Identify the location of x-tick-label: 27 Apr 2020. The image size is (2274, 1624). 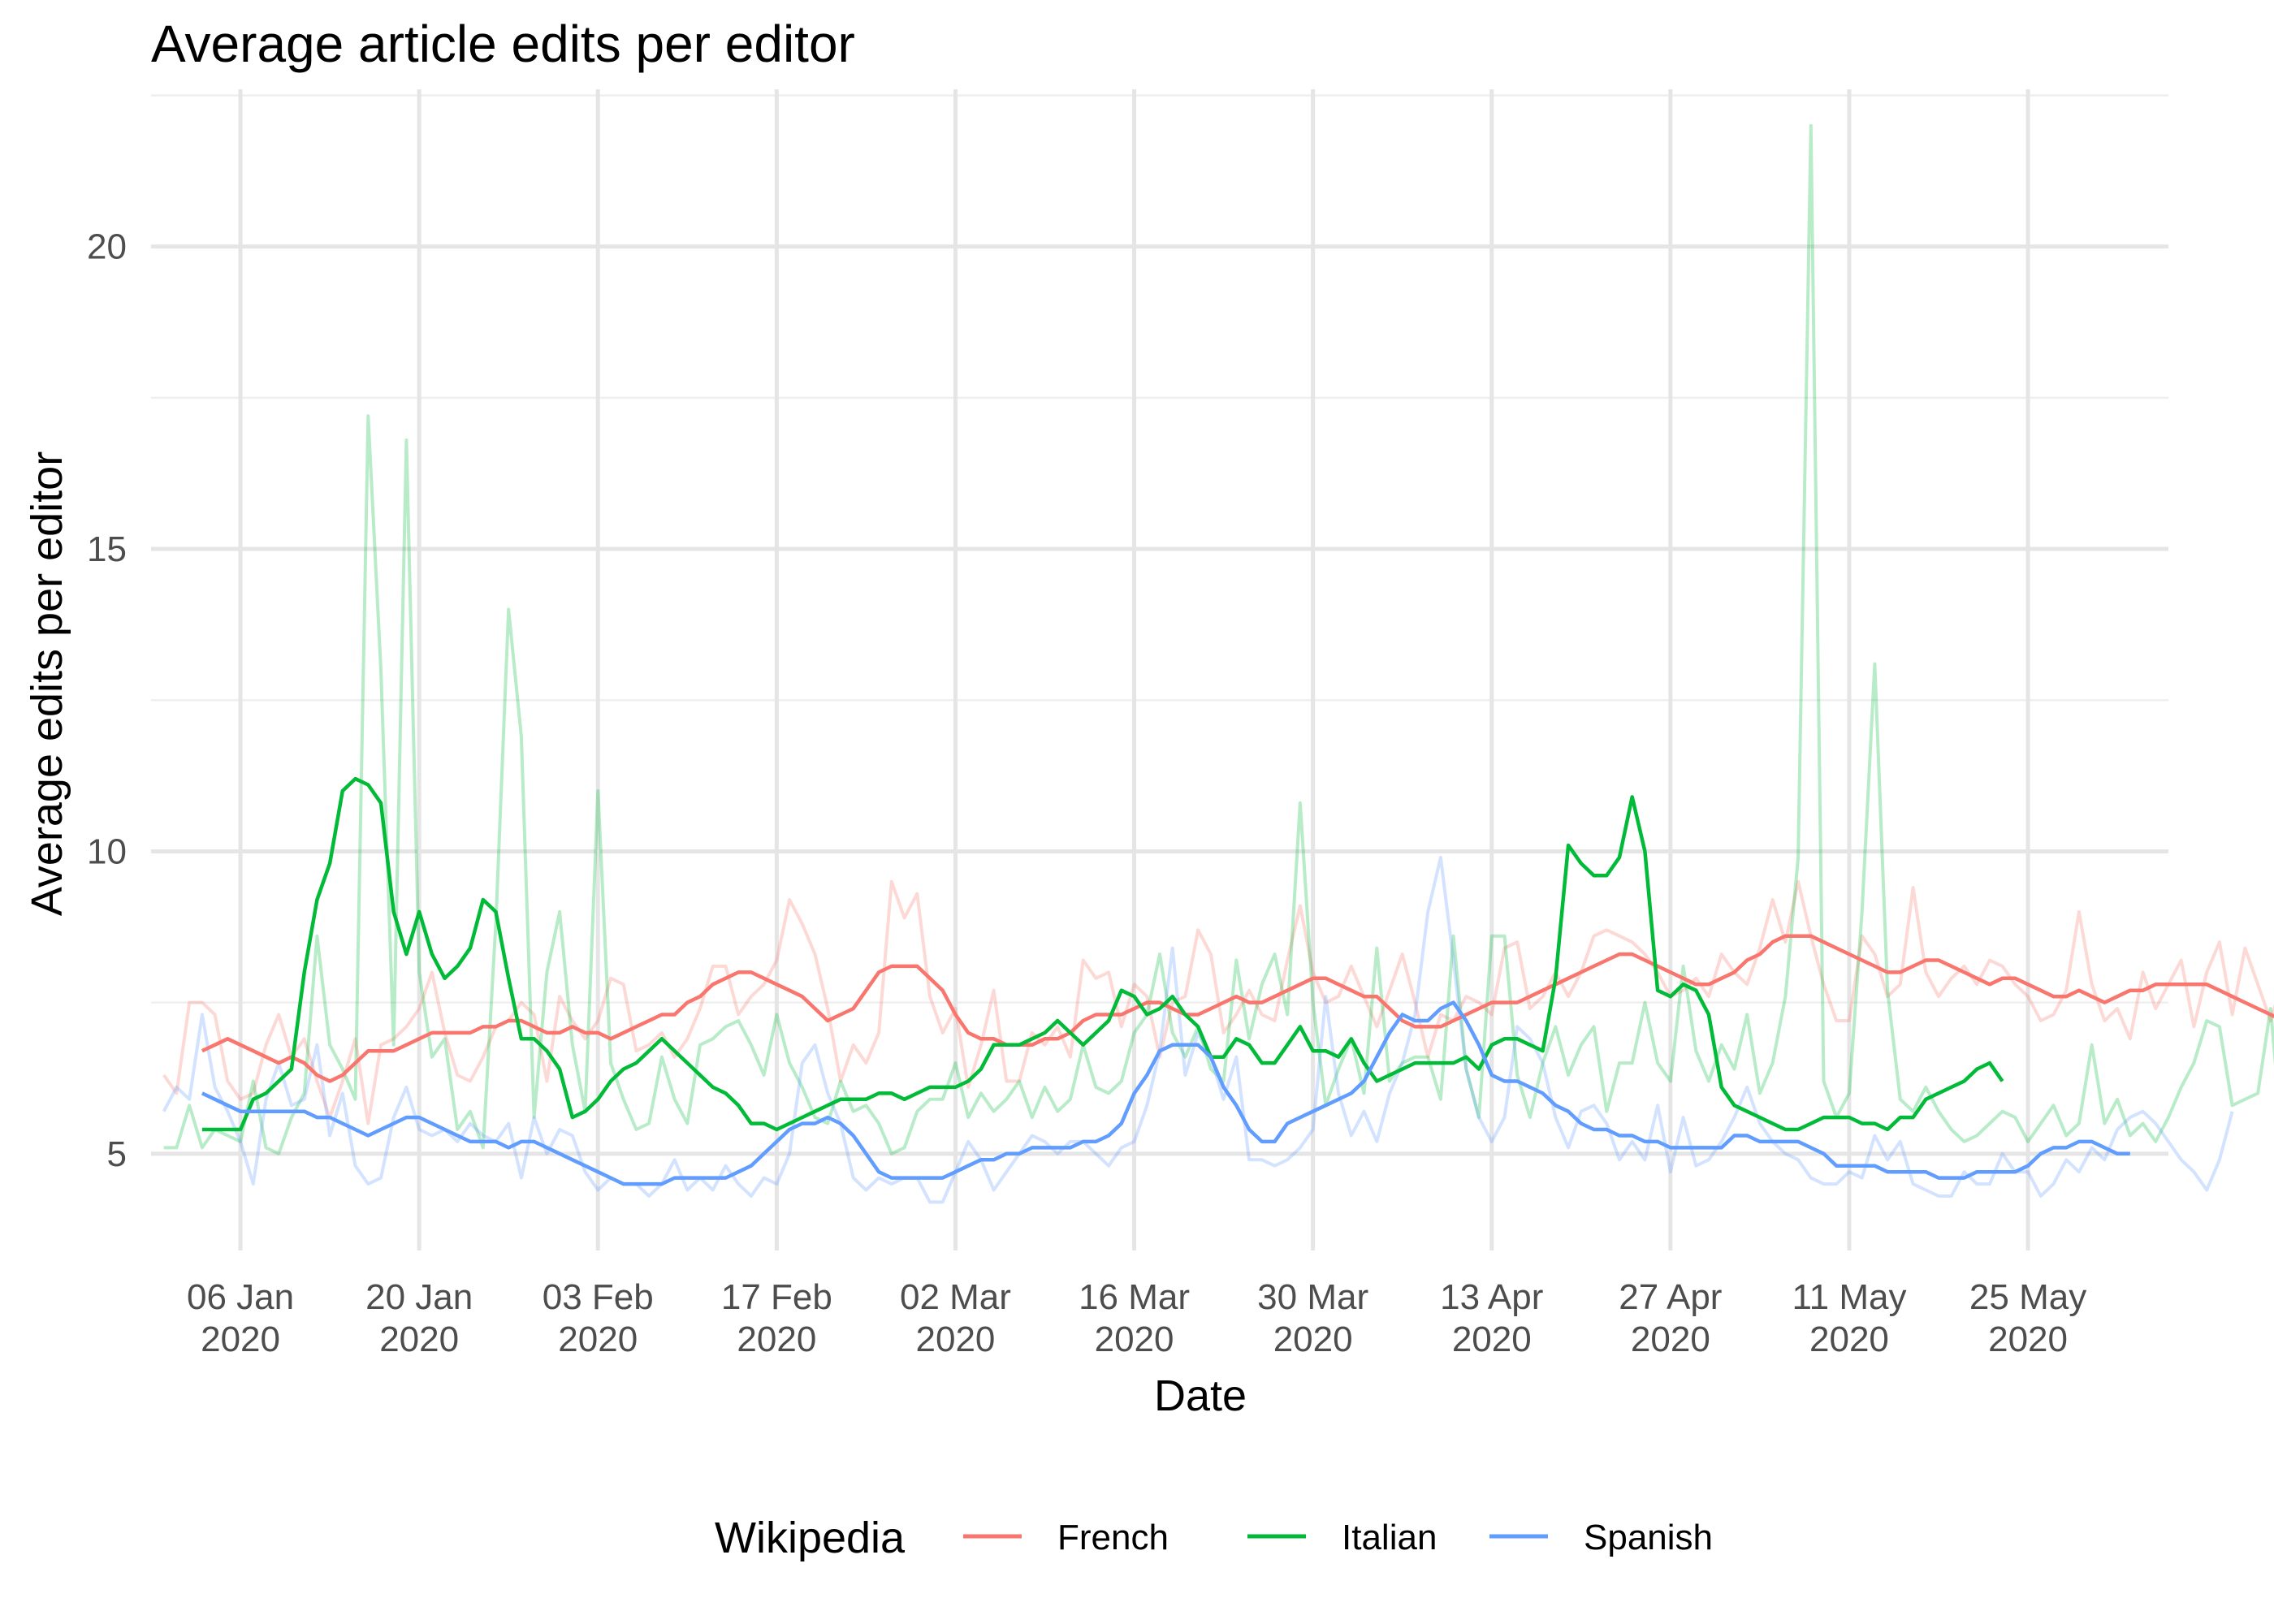
(1671, 1318).